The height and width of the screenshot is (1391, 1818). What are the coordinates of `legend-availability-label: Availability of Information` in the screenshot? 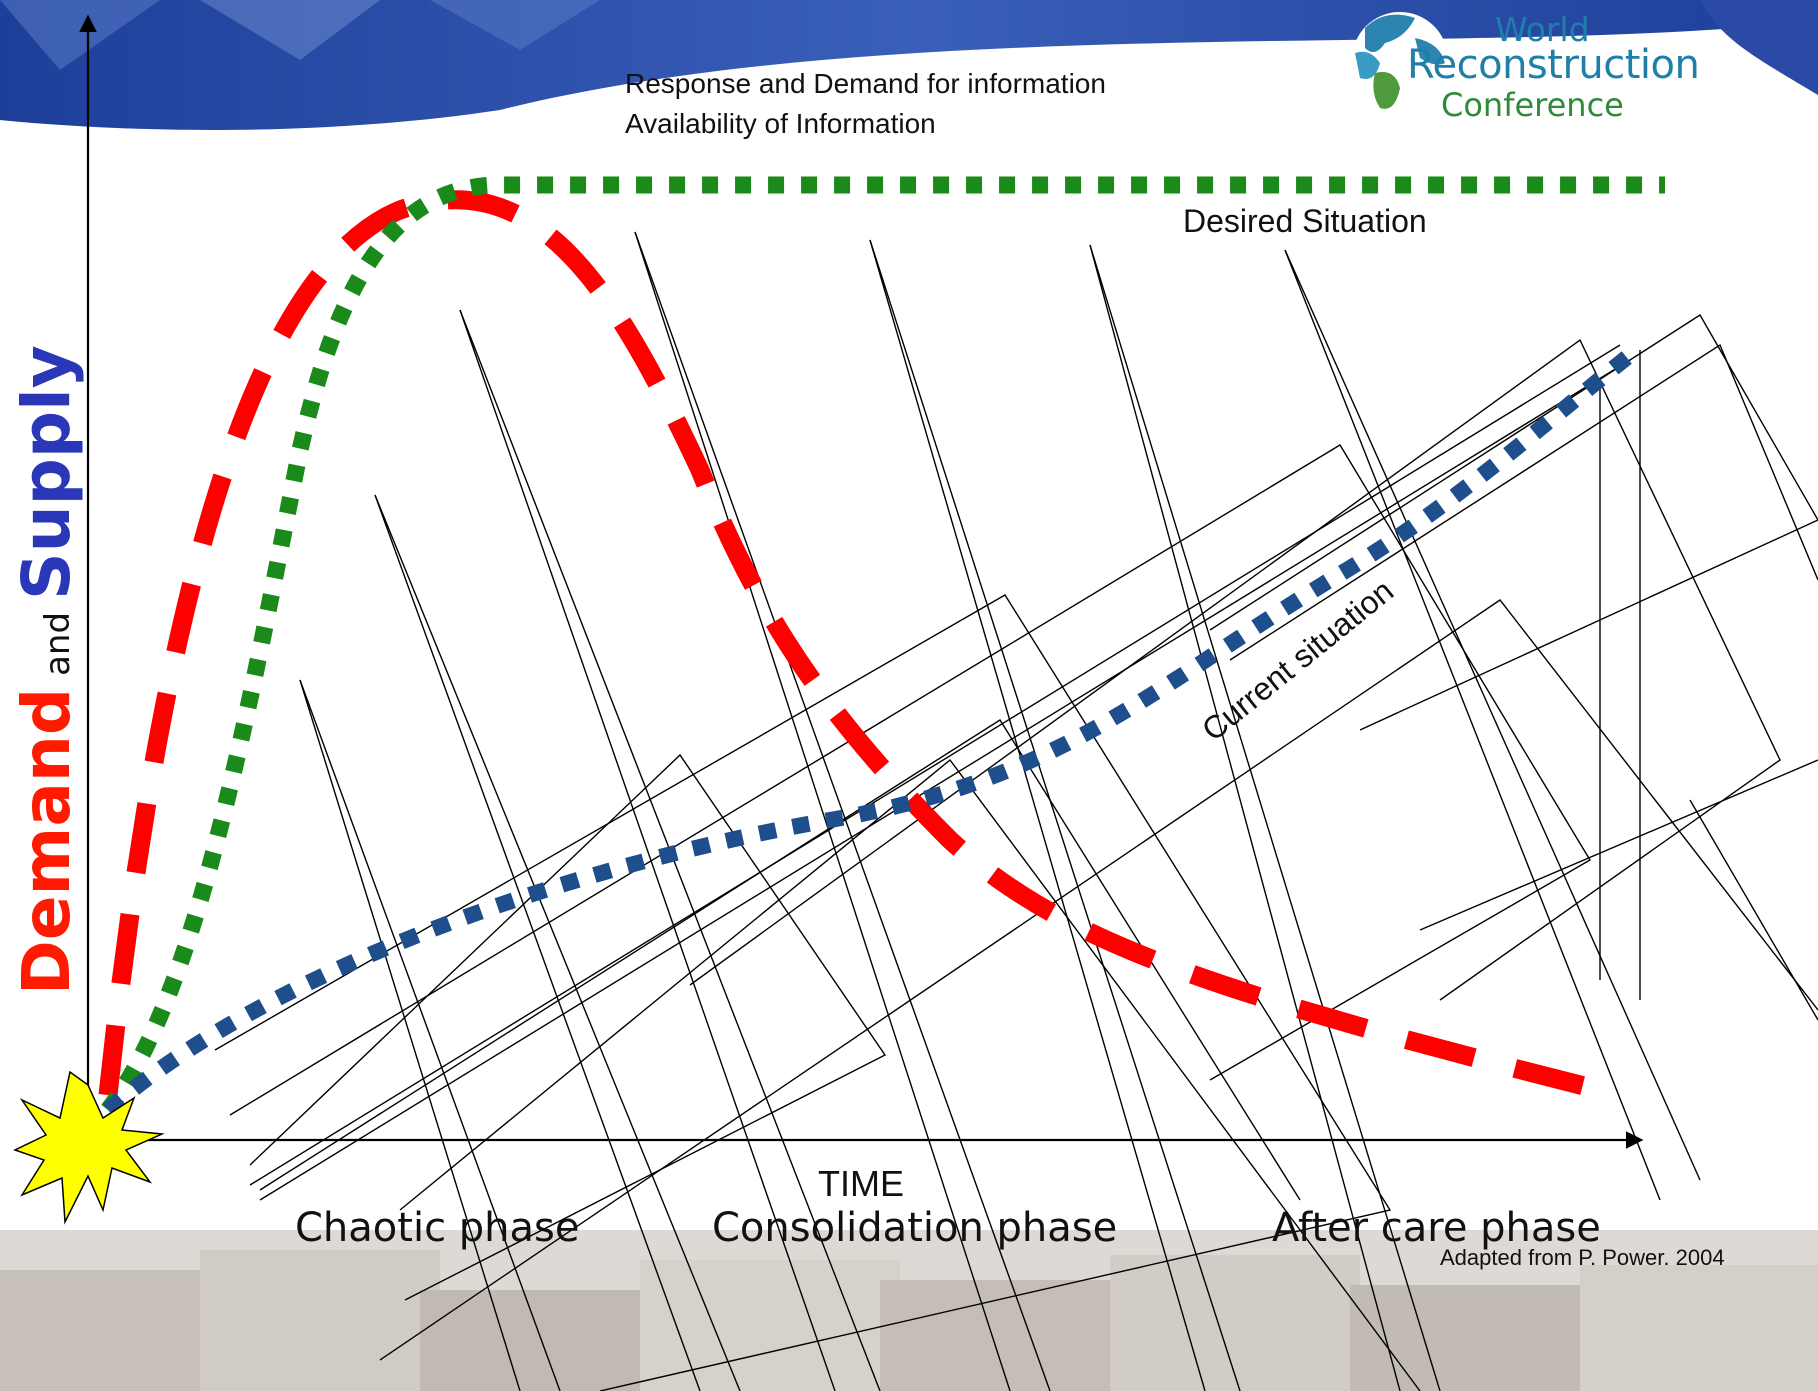 It's located at (780, 123).